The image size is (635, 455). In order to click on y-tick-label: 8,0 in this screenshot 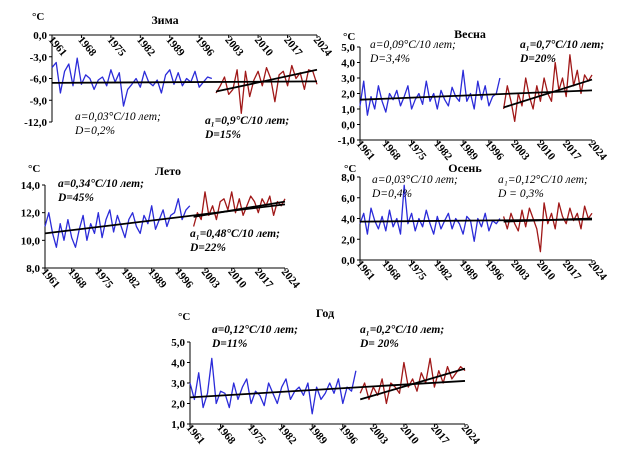, I will do `click(348, 178)`.